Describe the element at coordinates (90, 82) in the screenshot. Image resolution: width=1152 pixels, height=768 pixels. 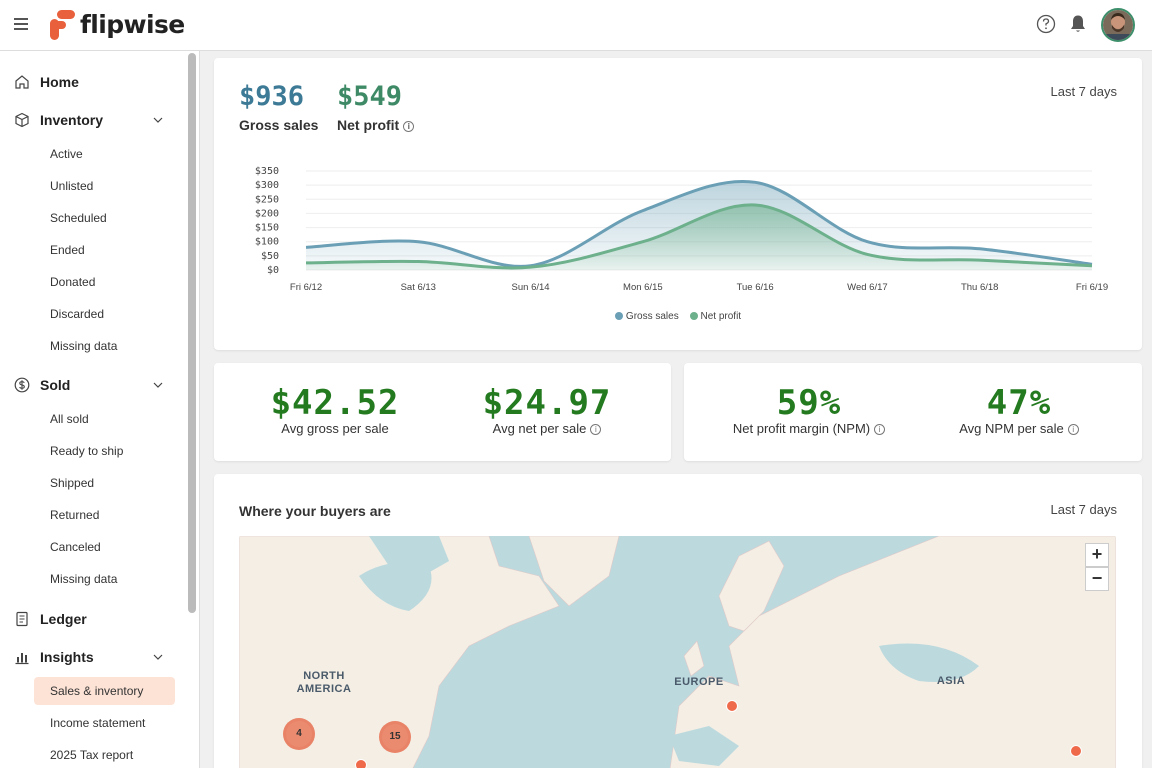
I see `nav-home: Home` at that location.